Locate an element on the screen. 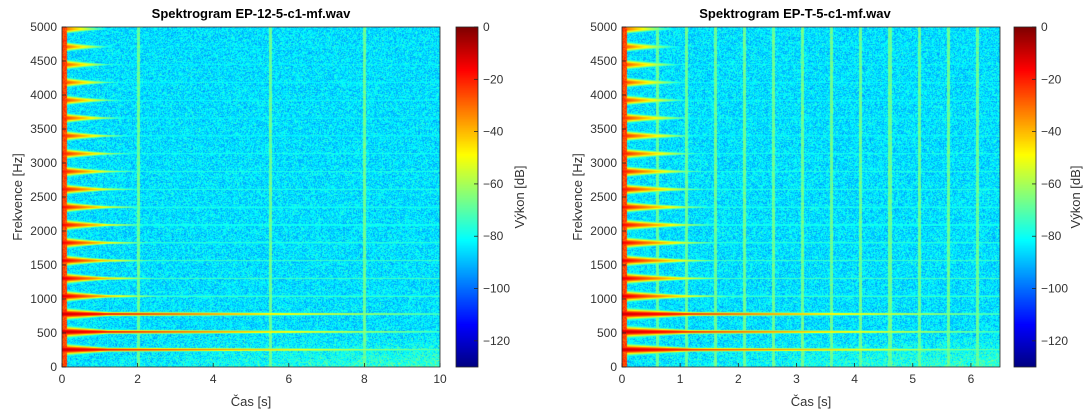 The height and width of the screenshot is (412, 1089). x-axis-ticks: 0 2 4 6 8 10 is located at coordinates (253, 374).